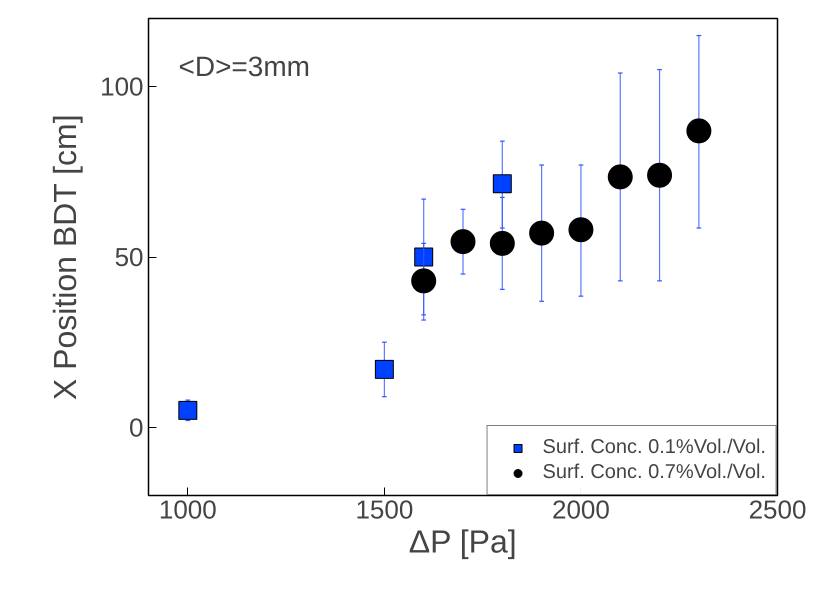  I want to click on x-tick-label: 2500, so click(777, 509).